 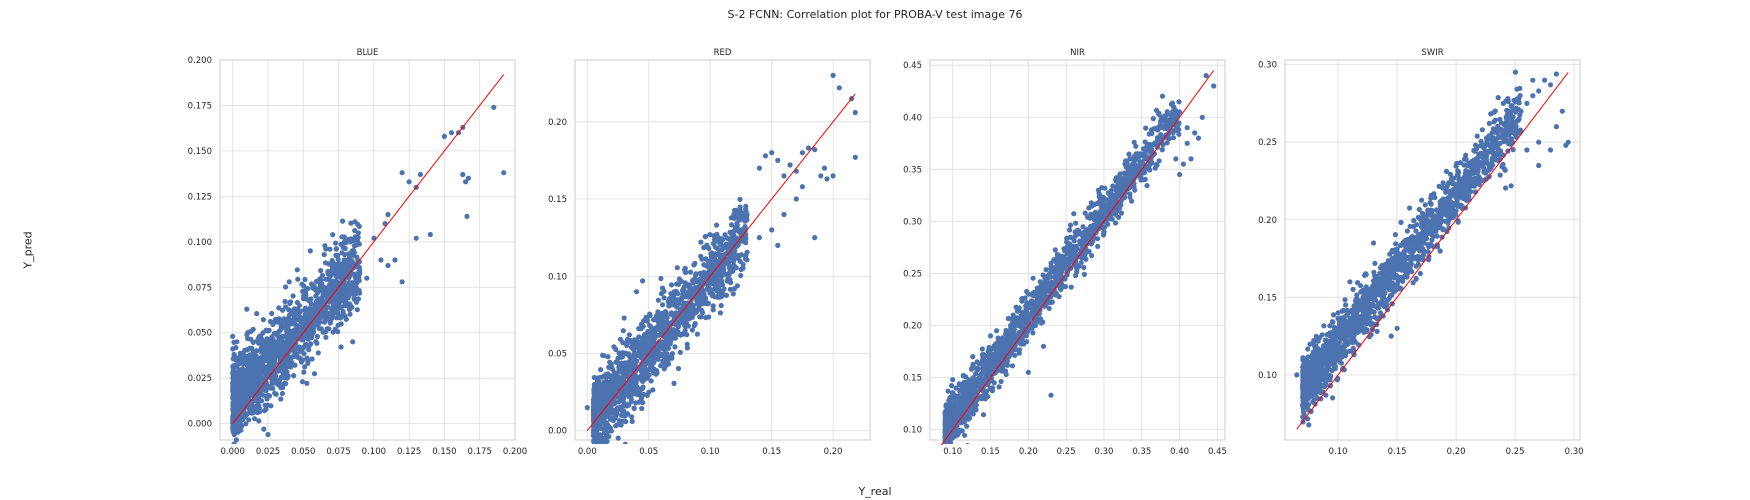 I want to click on x-tick-label: 0.15, so click(x=771, y=452).